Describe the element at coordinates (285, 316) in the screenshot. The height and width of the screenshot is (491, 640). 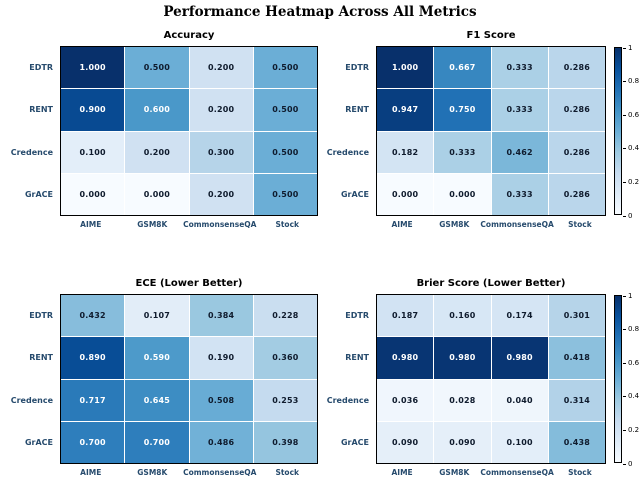
I see `heatmap-cell: 0.228` at that location.